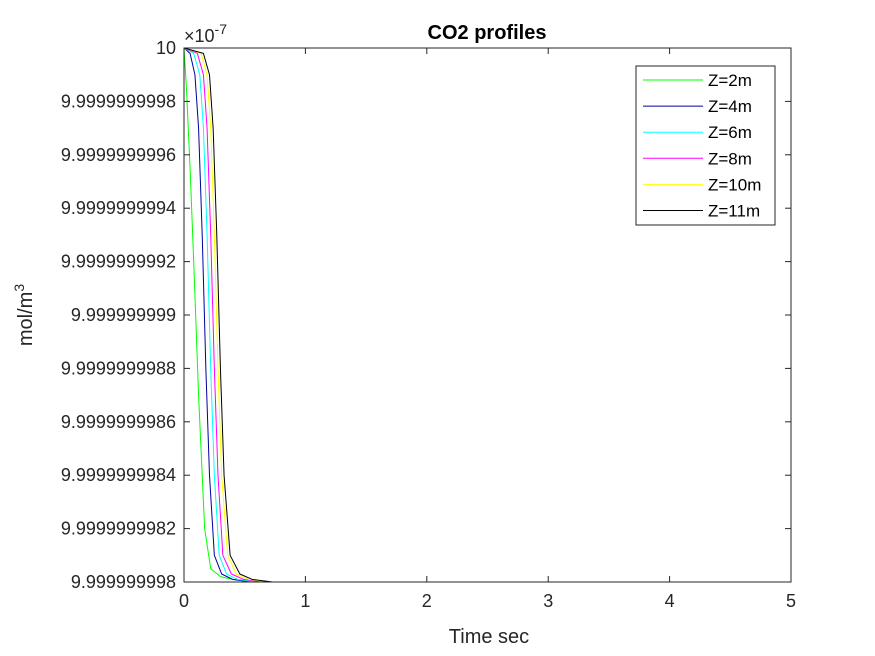 The width and height of the screenshot is (875, 656). Describe the element at coordinates (305, 601) in the screenshot. I see `x-tick-label-1: 1` at that location.